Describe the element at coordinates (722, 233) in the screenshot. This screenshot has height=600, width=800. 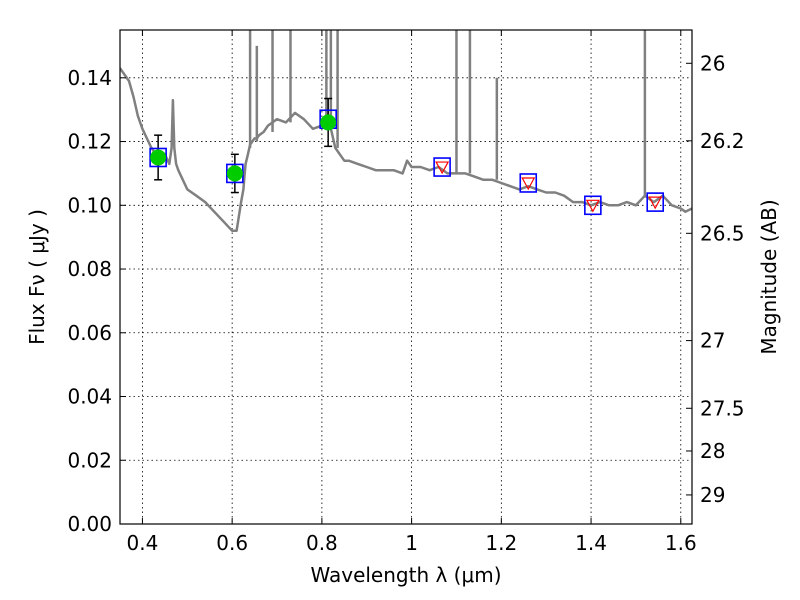
I see `y2-tick-label: 26.5` at that location.